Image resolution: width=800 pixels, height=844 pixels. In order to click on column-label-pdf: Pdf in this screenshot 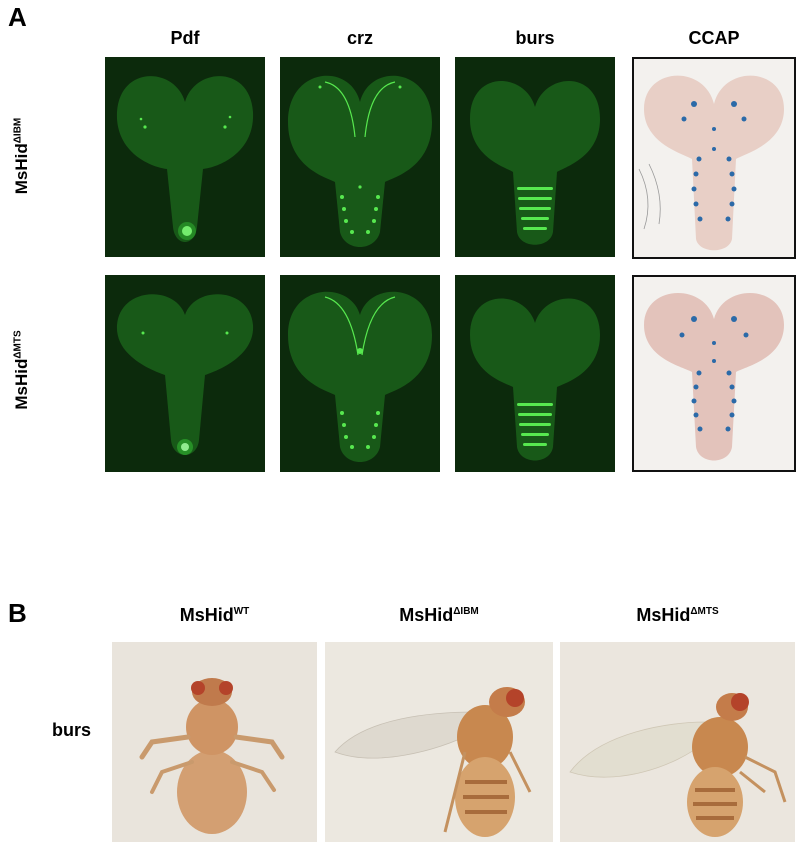, I will do `click(185, 38)`.